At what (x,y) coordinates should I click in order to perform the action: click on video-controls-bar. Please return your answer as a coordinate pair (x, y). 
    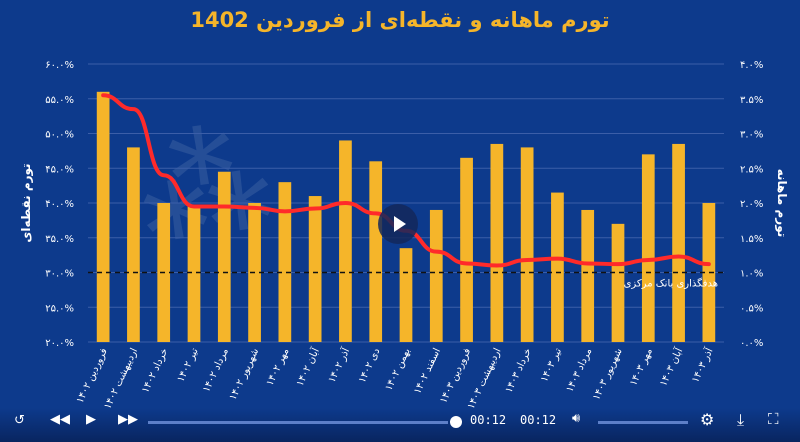
    Looking at the image, I should click on (400, 425).